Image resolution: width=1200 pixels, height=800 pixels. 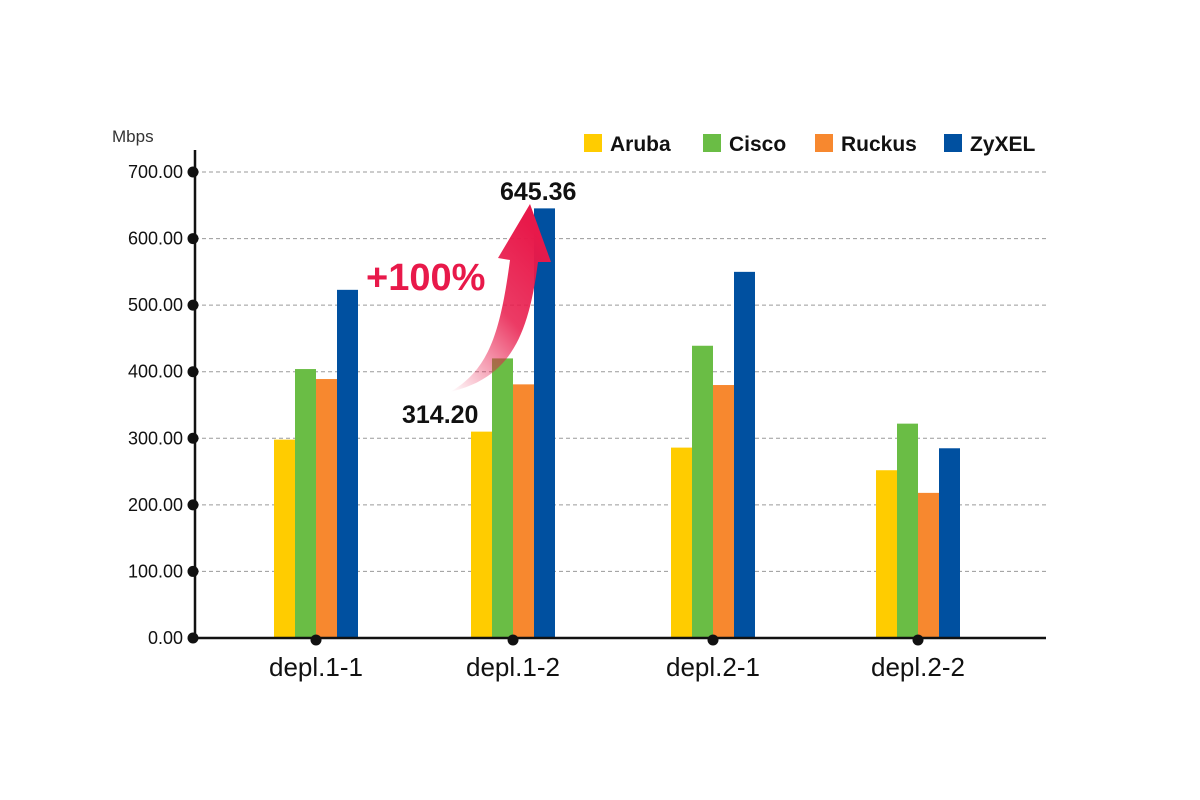 I want to click on start-value-label: 314.20, so click(x=440, y=415).